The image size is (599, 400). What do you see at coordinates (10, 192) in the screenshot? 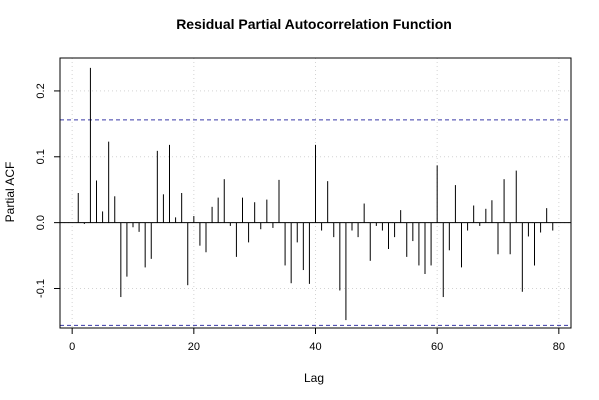
I see `y-axis-label: Partial ACF` at bounding box center [10, 192].